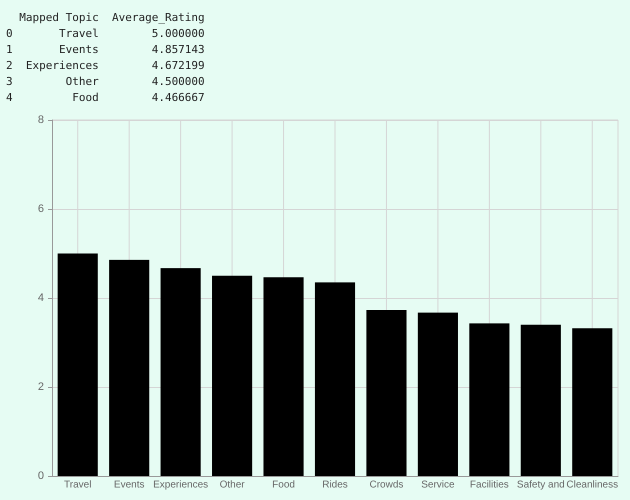 The image size is (630, 500). I want to click on x-tick-label: Experiences, so click(180, 485).